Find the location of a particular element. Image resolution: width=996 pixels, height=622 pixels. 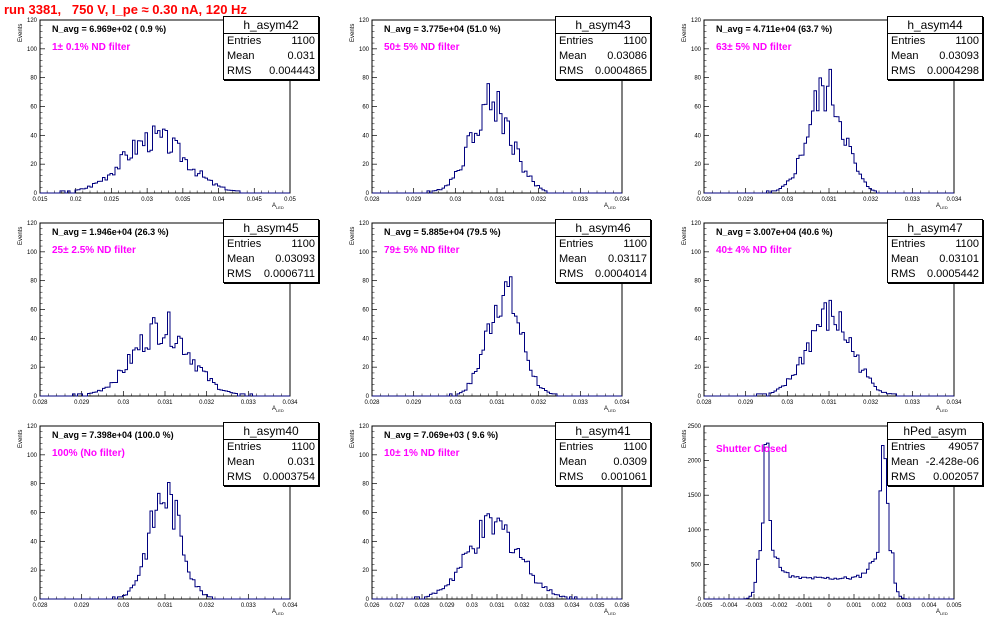

filter-label: Shutter Closed is located at coordinates (752, 449).